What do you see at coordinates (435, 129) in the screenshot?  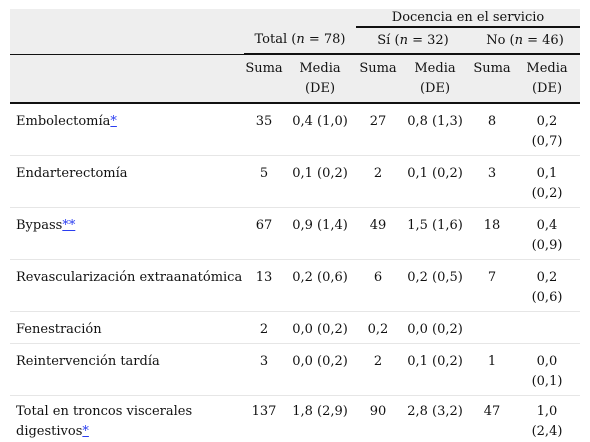 I see `si-media: 0,8 (1,3)` at bounding box center [435, 129].